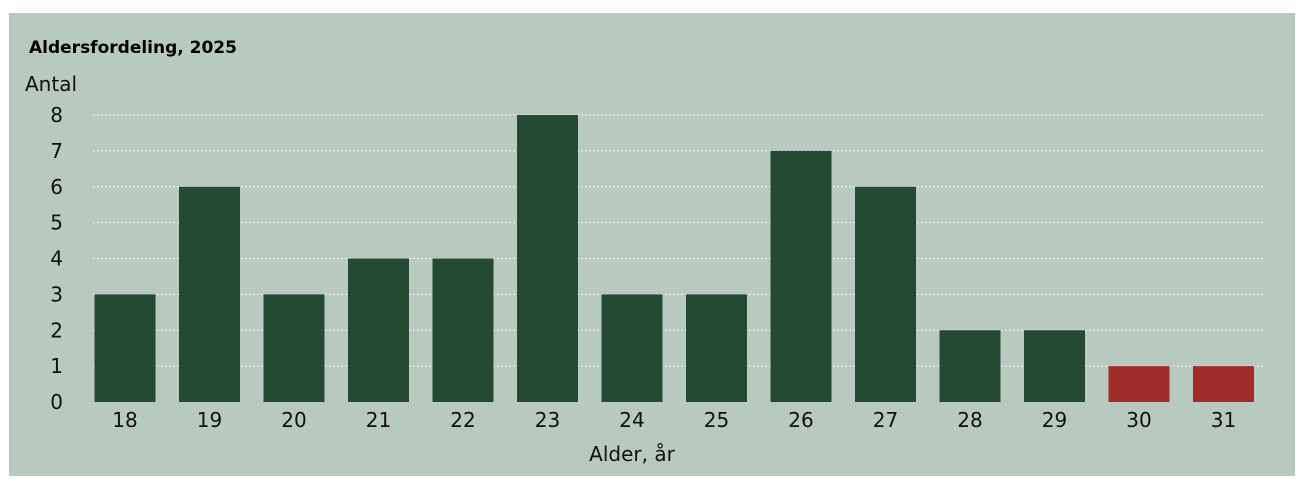 This screenshot has height=479, width=1304. Describe the element at coordinates (1223, 420) in the screenshot. I see `x-tick-label: 31` at that location.